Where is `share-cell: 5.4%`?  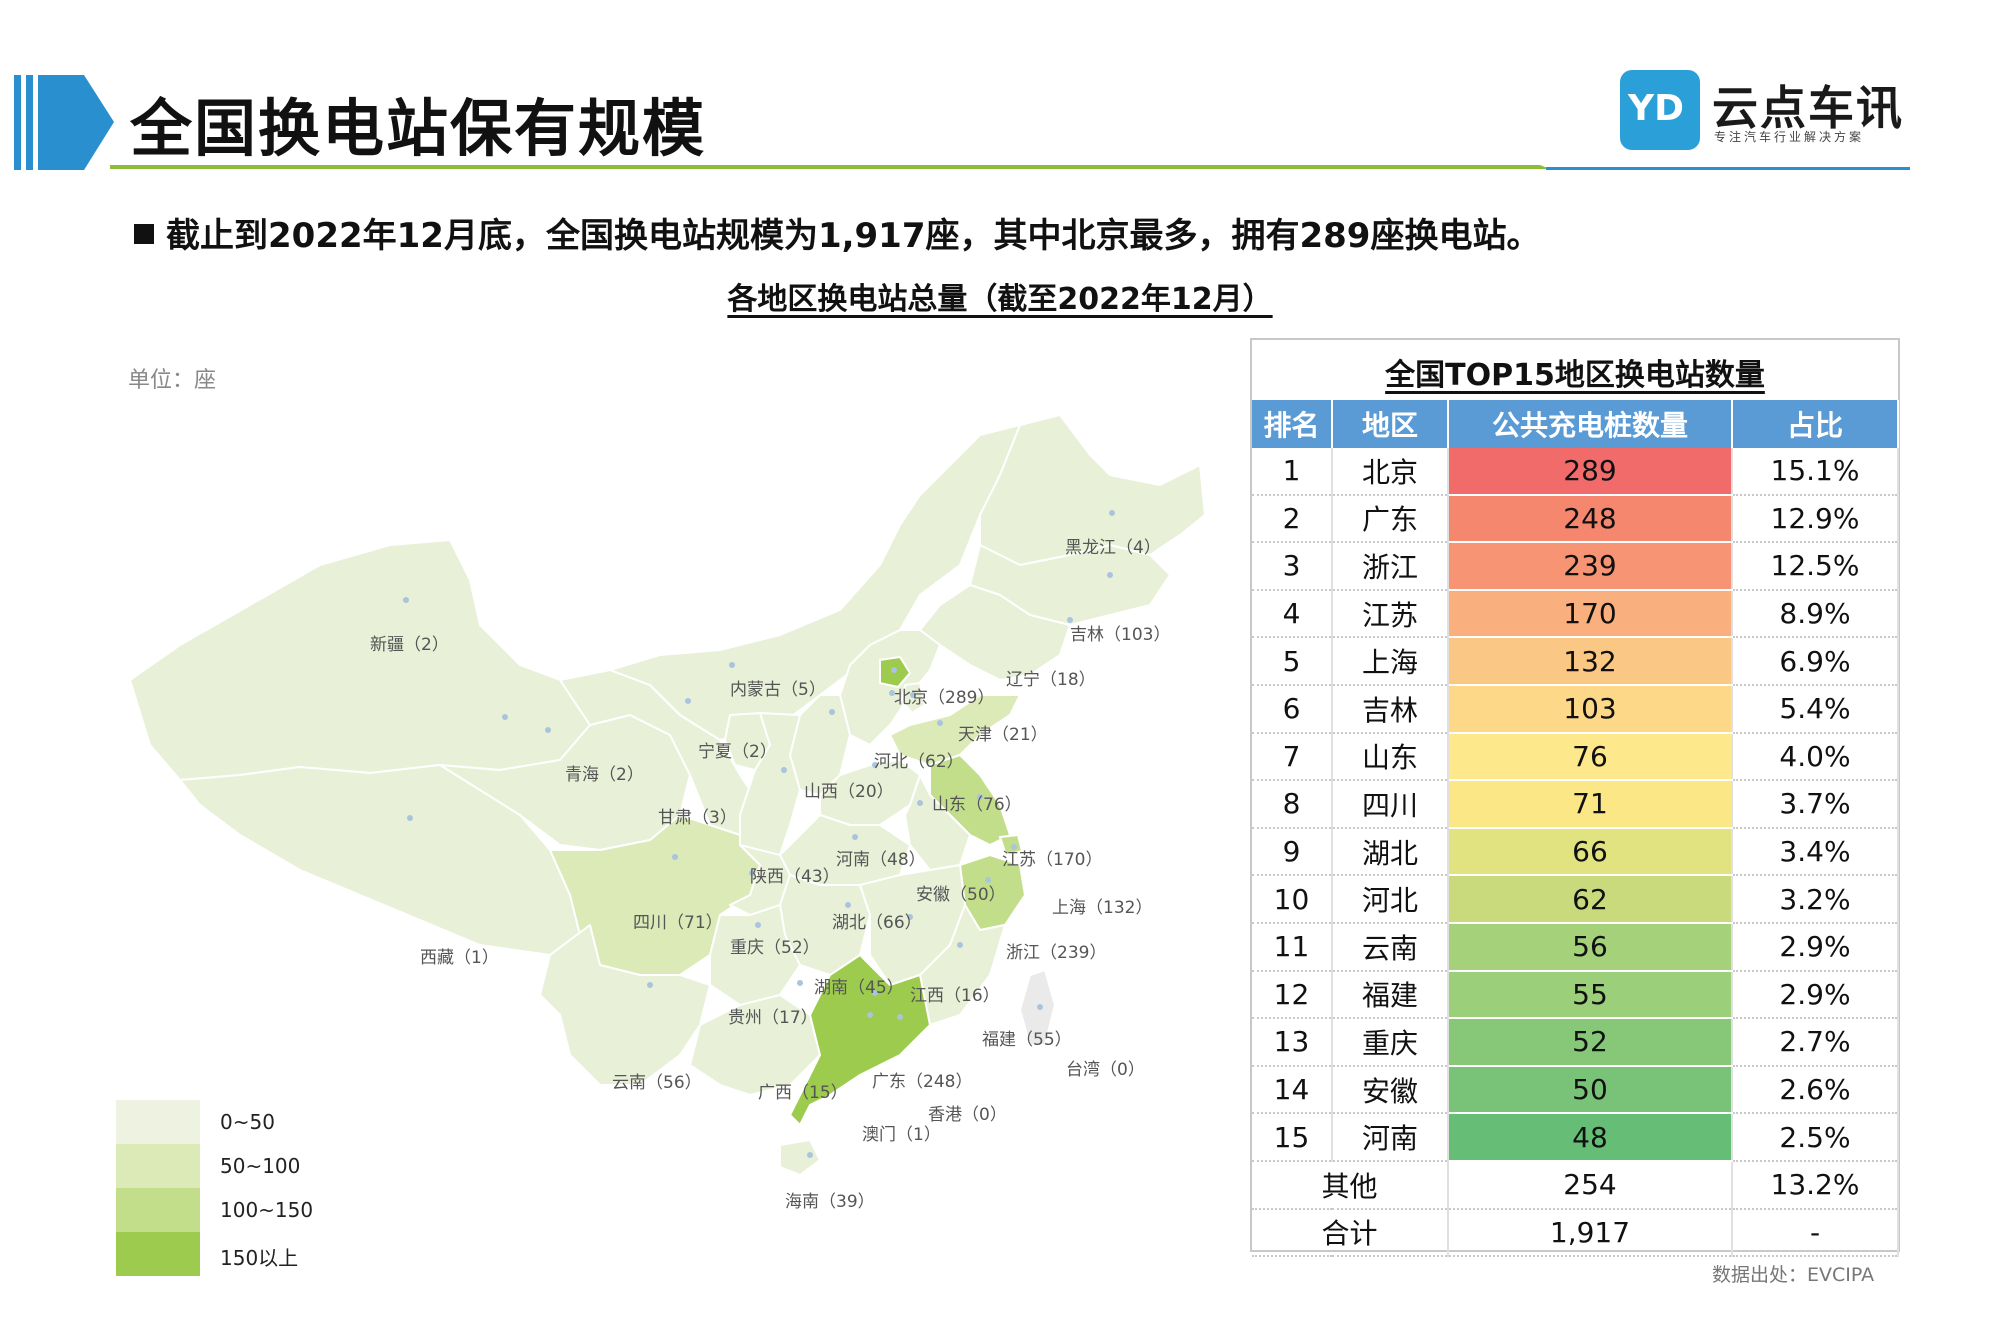
share-cell: 5.4% is located at coordinates (1815, 709).